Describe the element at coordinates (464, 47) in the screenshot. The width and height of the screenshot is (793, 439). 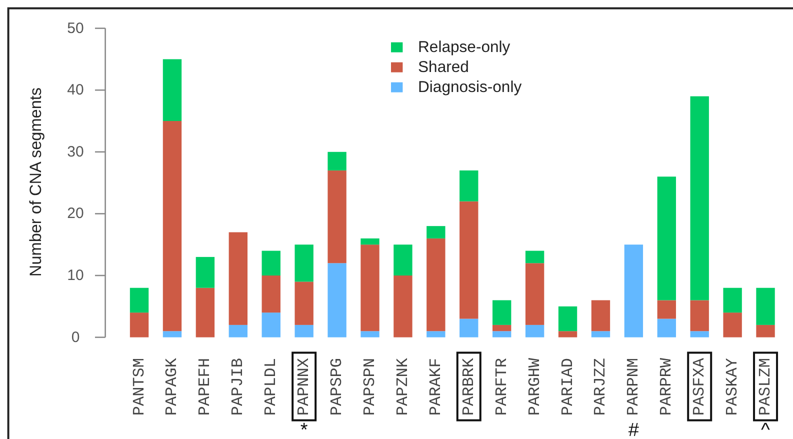
I see `legend-label: Relapse-only` at that location.